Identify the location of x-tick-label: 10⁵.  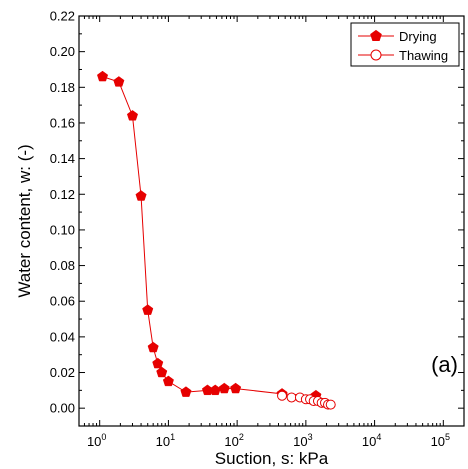
(440, 440).